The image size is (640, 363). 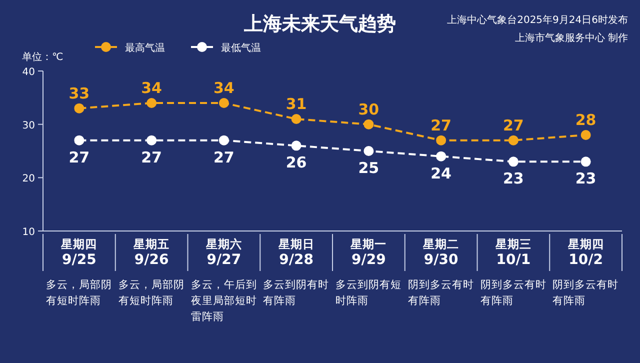 I want to click on data-label: 28, so click(x=585, y=120).